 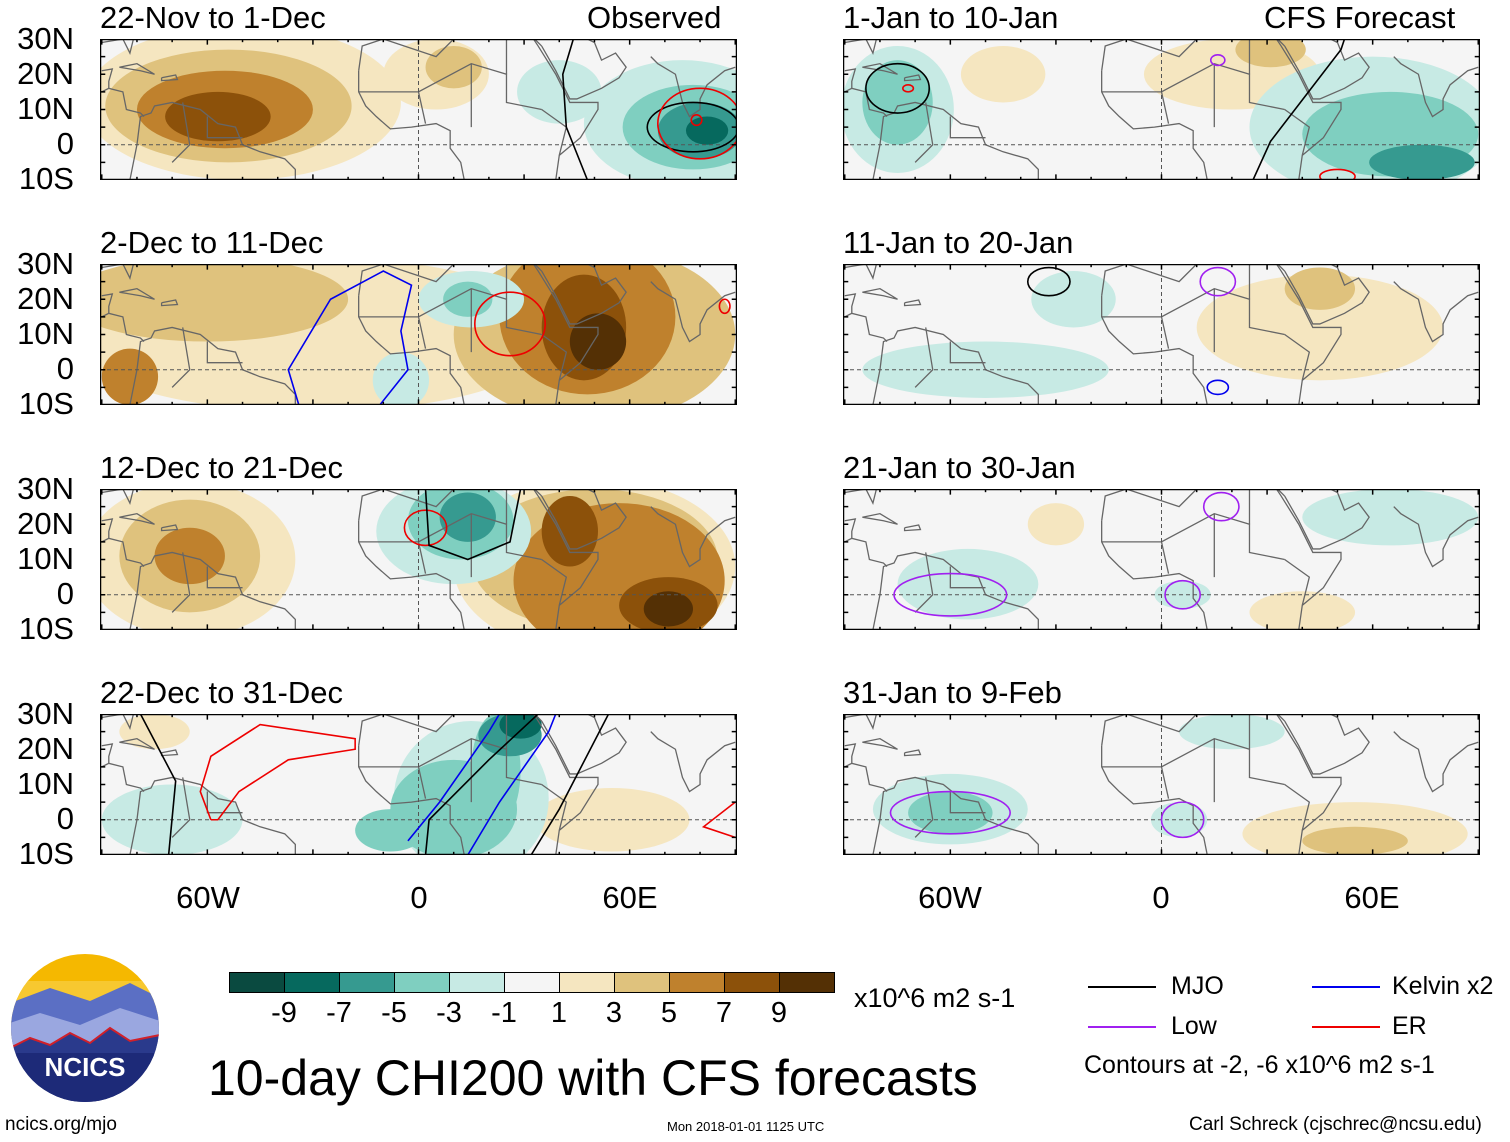 I want to click on lat-label: 20N, so click(x=45, y=523).